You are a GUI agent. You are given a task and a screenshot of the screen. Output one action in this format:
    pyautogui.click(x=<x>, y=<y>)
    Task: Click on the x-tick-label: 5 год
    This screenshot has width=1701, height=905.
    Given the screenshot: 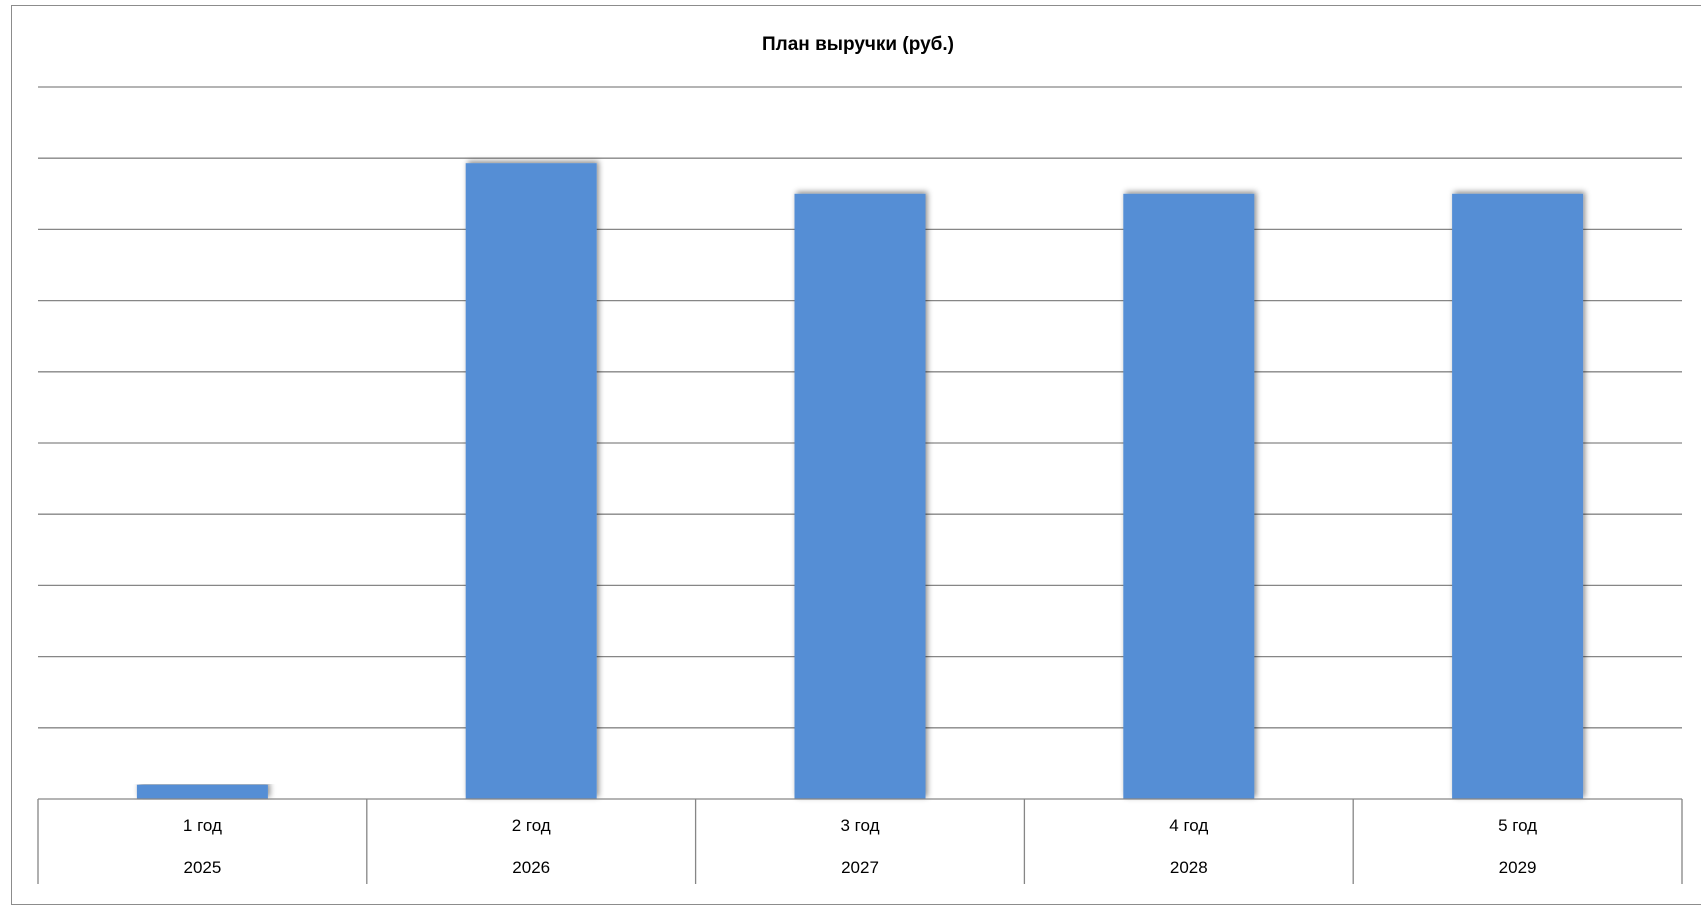 What is the action you would take?
    pyautogui.click(x=1517, y=825)
    